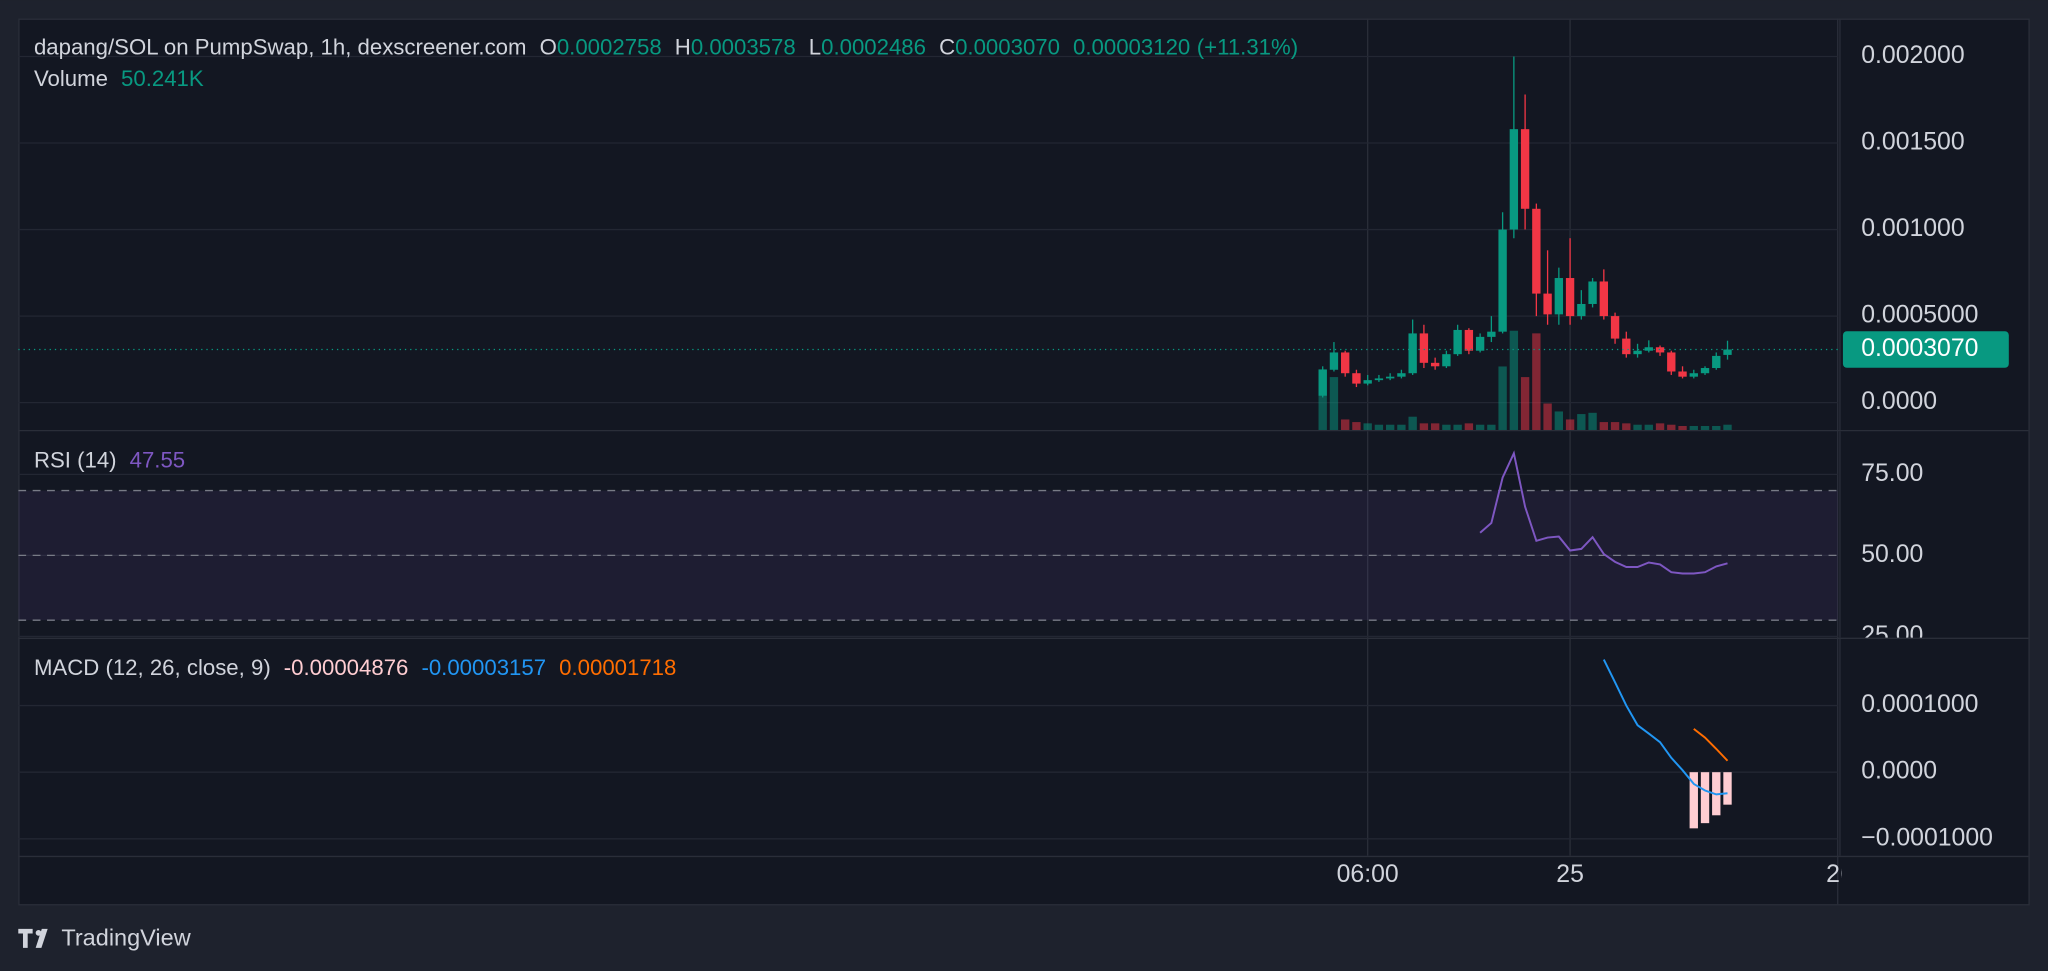 This screenshot has height=971, width=2048. I want to click on time-axis: 06:00 25 26, so click(1589, 874).